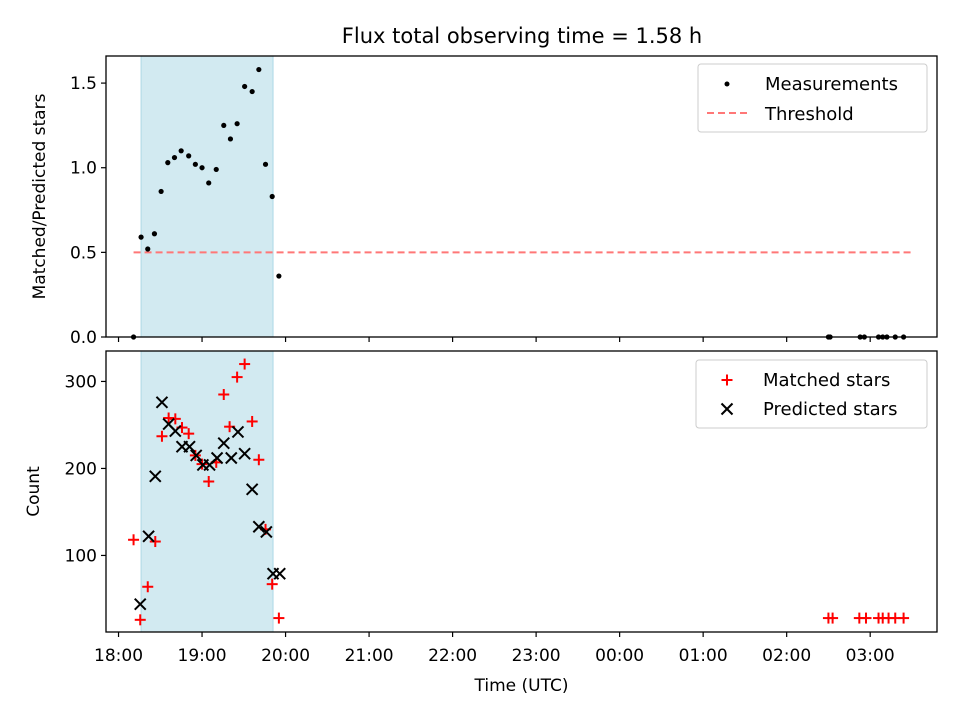 The width and height of the screenshot is (960, 720). I want to click on observing-window-bottom, so click(207, 491).